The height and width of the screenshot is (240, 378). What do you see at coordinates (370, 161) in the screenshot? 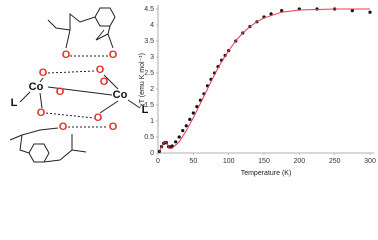
I see `x-tick-label: 300` at bounding box center [370, 161].